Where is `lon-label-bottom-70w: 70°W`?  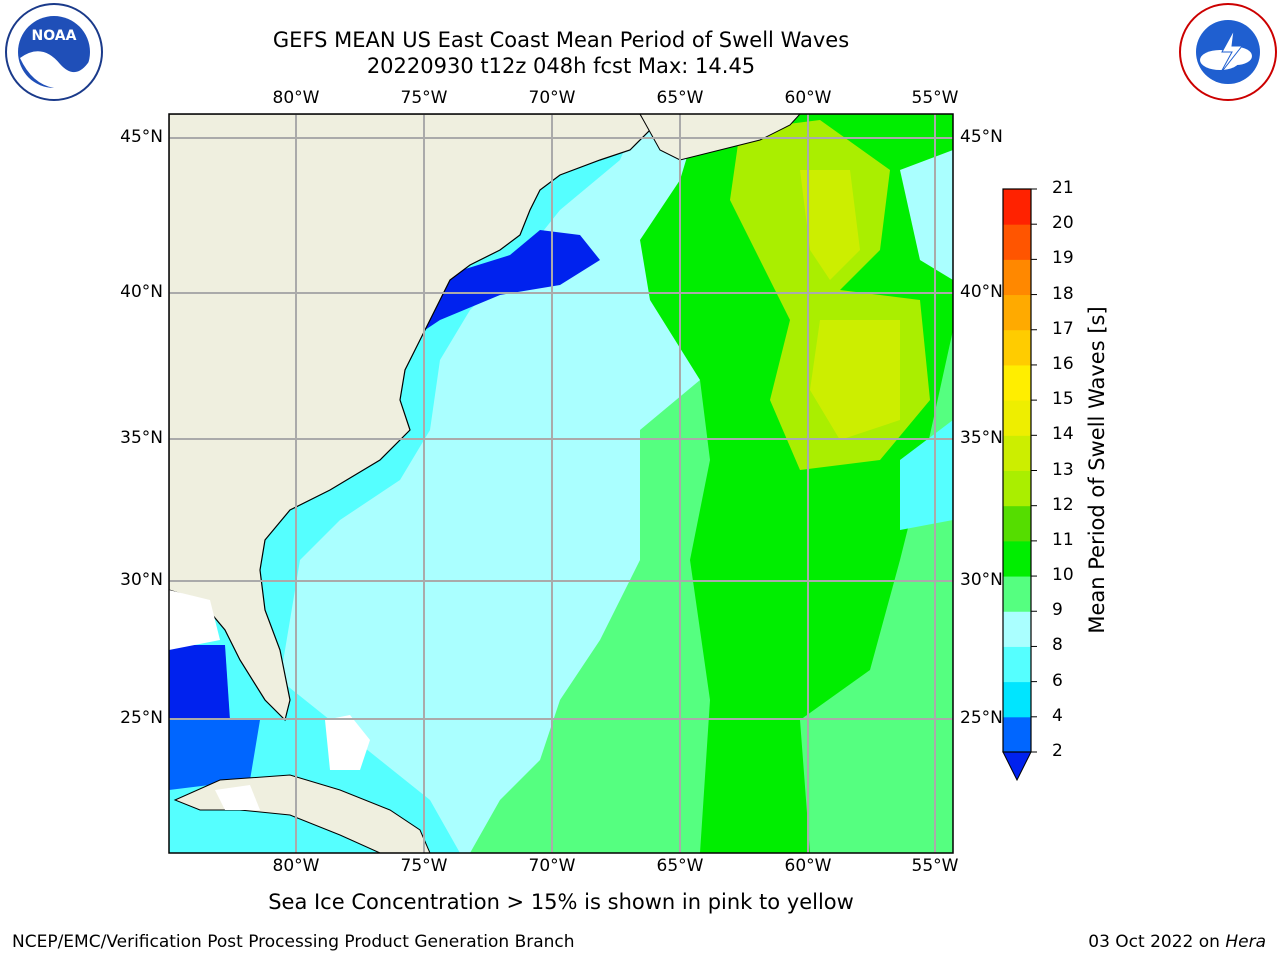
lon-label-bottom-70w: 70°W is located at coordinates (552, 866).